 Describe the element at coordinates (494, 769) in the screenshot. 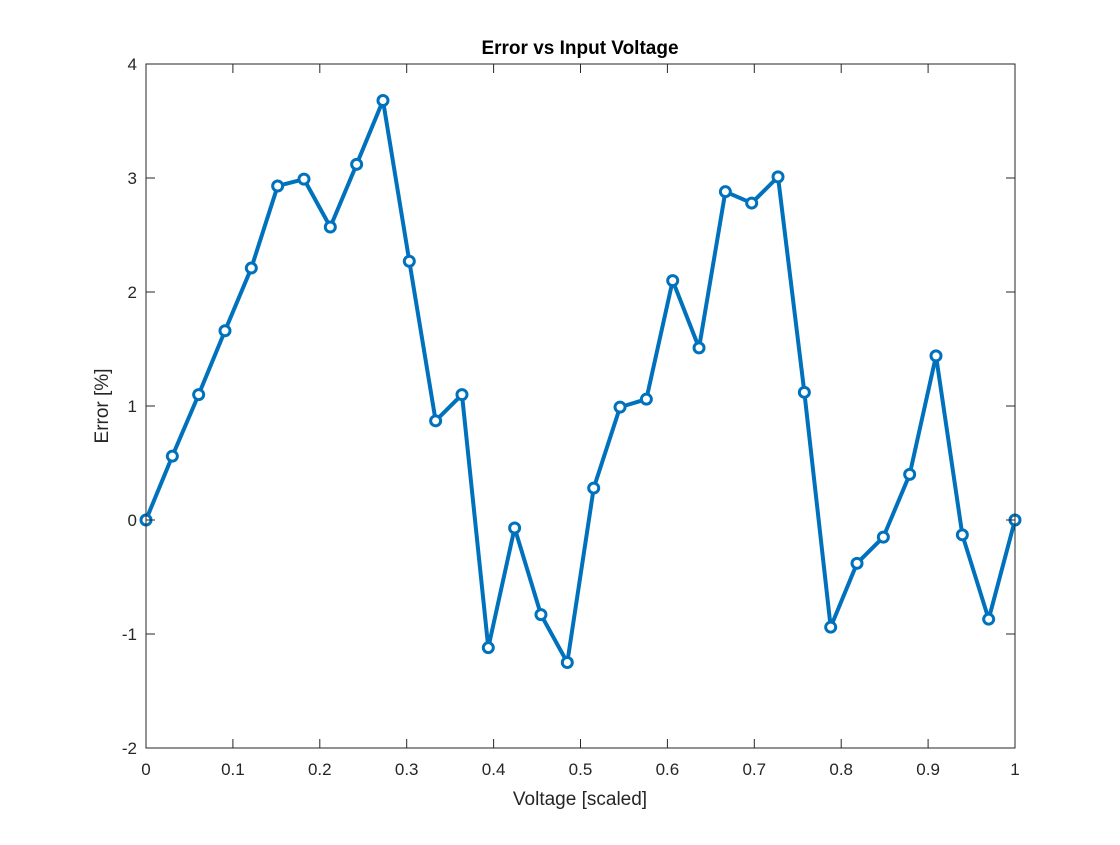

I see `x-tick-label: 0.4` at that location.